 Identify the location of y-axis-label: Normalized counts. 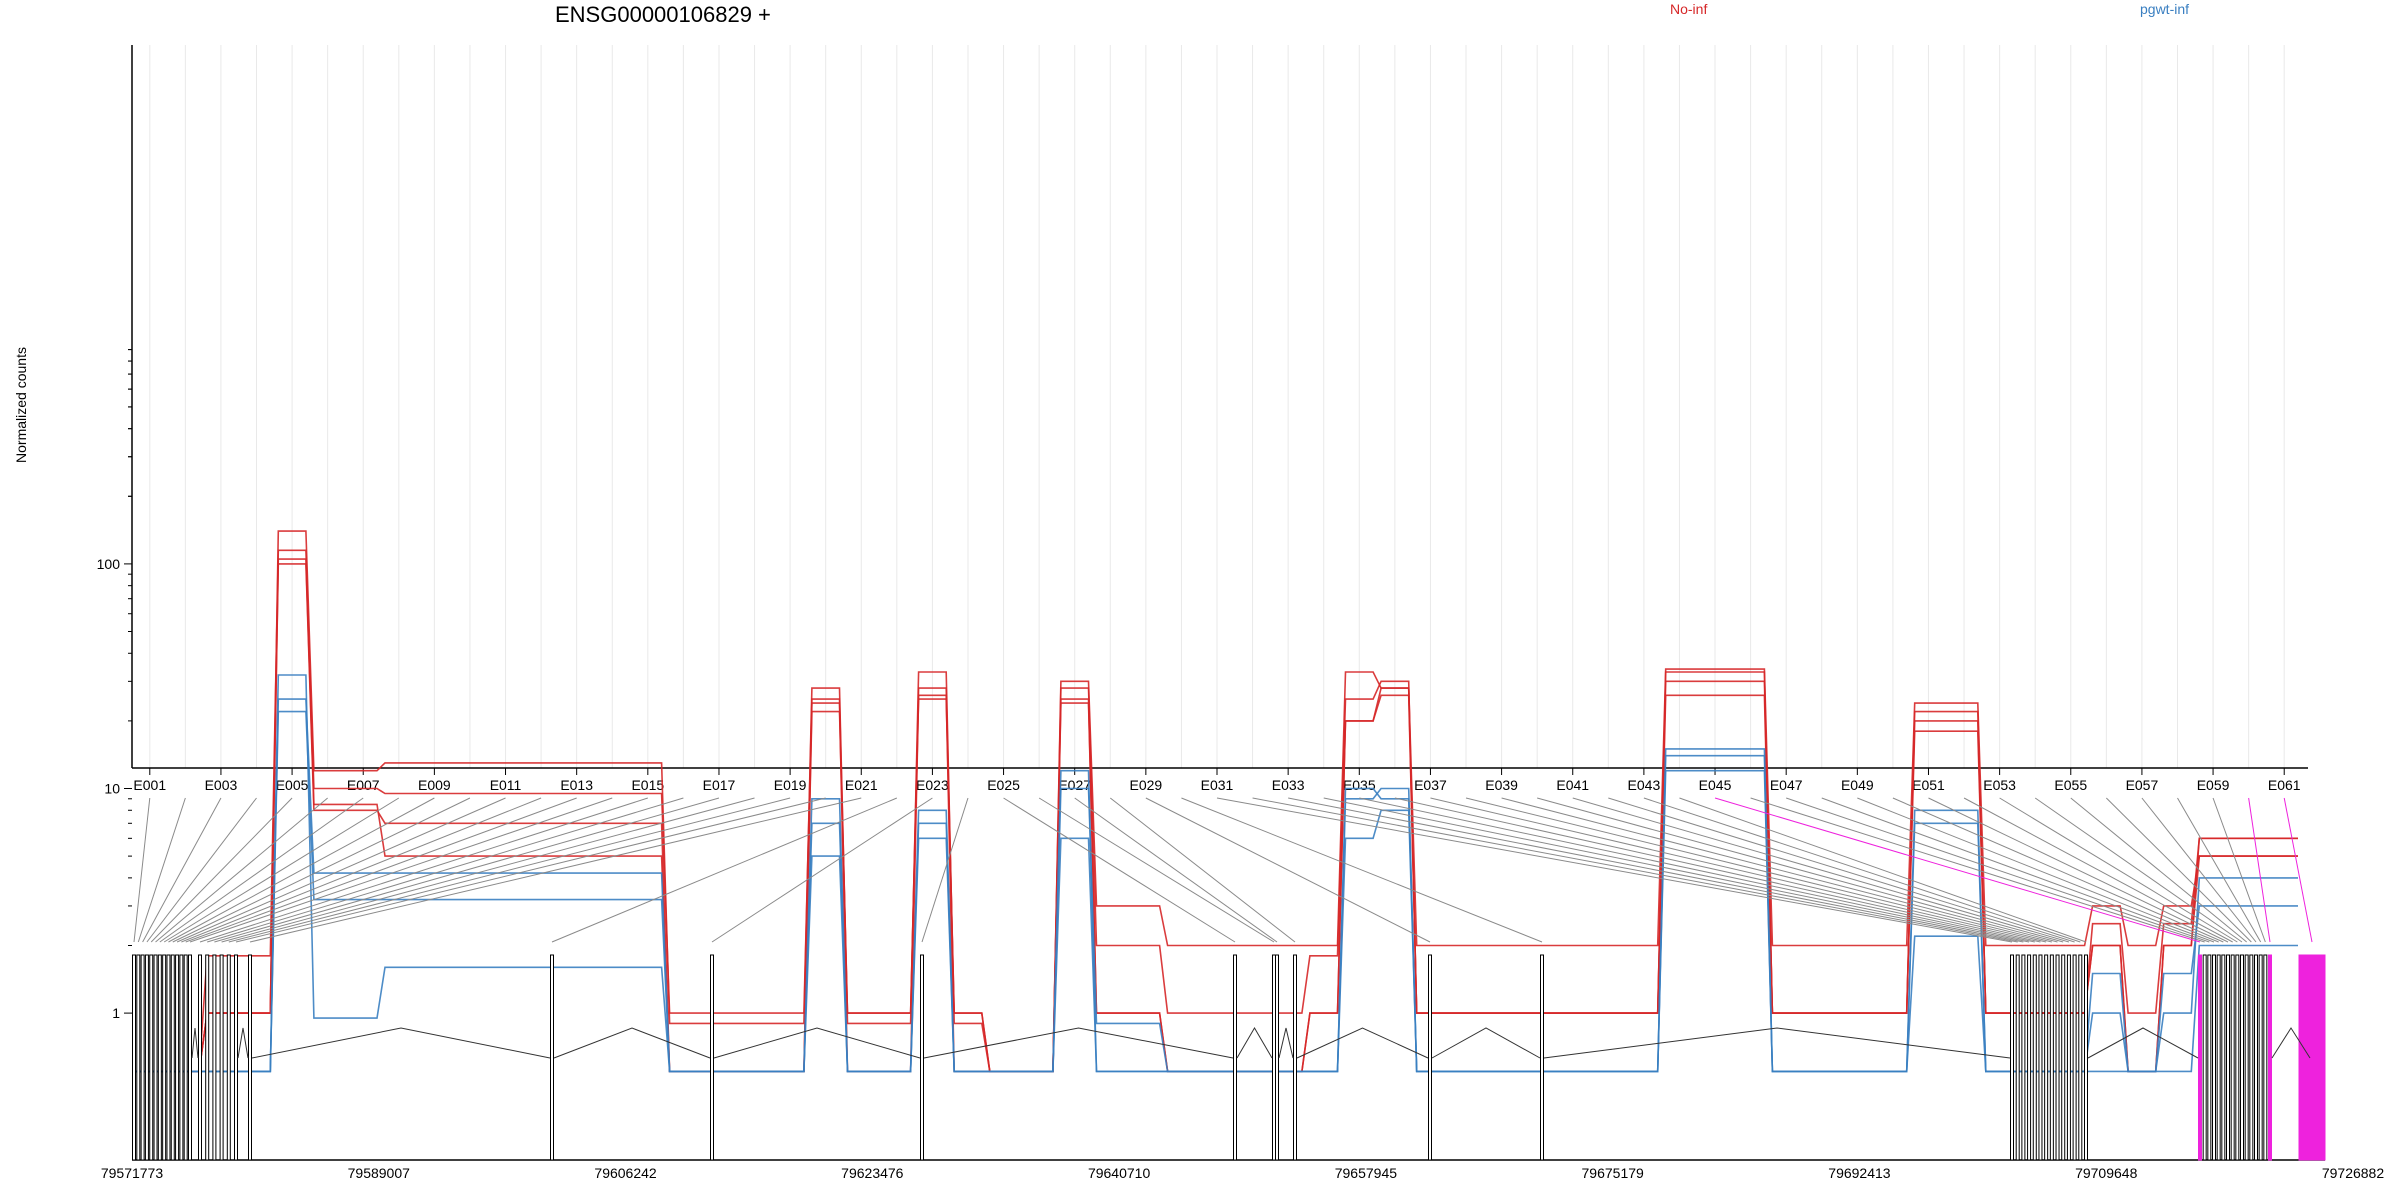
(21, 405).